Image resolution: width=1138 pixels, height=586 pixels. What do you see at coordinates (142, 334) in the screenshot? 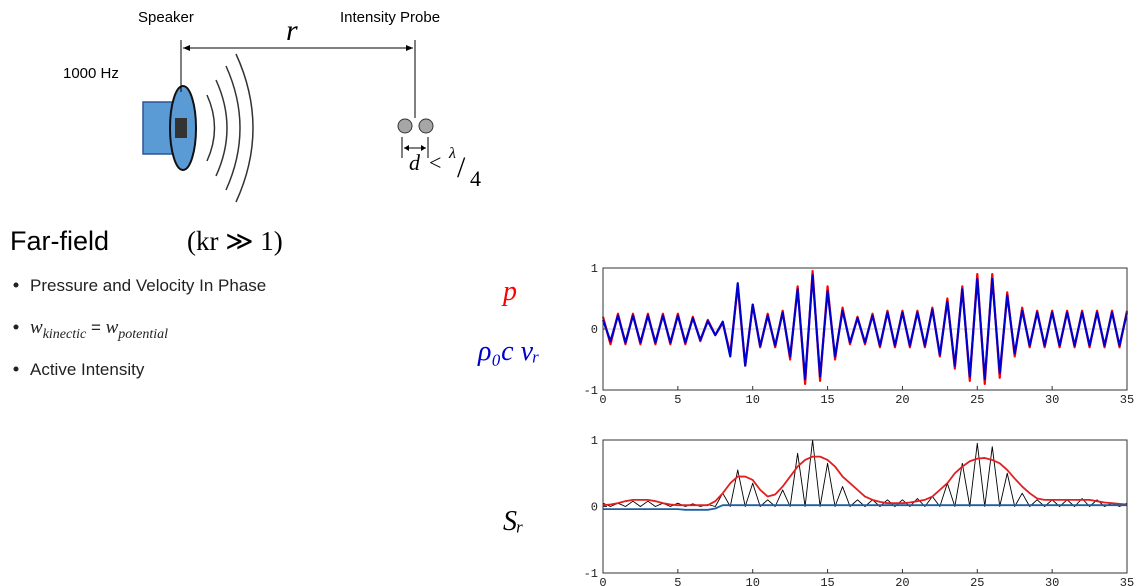
I see `math-sub: potential` at bounding box center [142, 334].